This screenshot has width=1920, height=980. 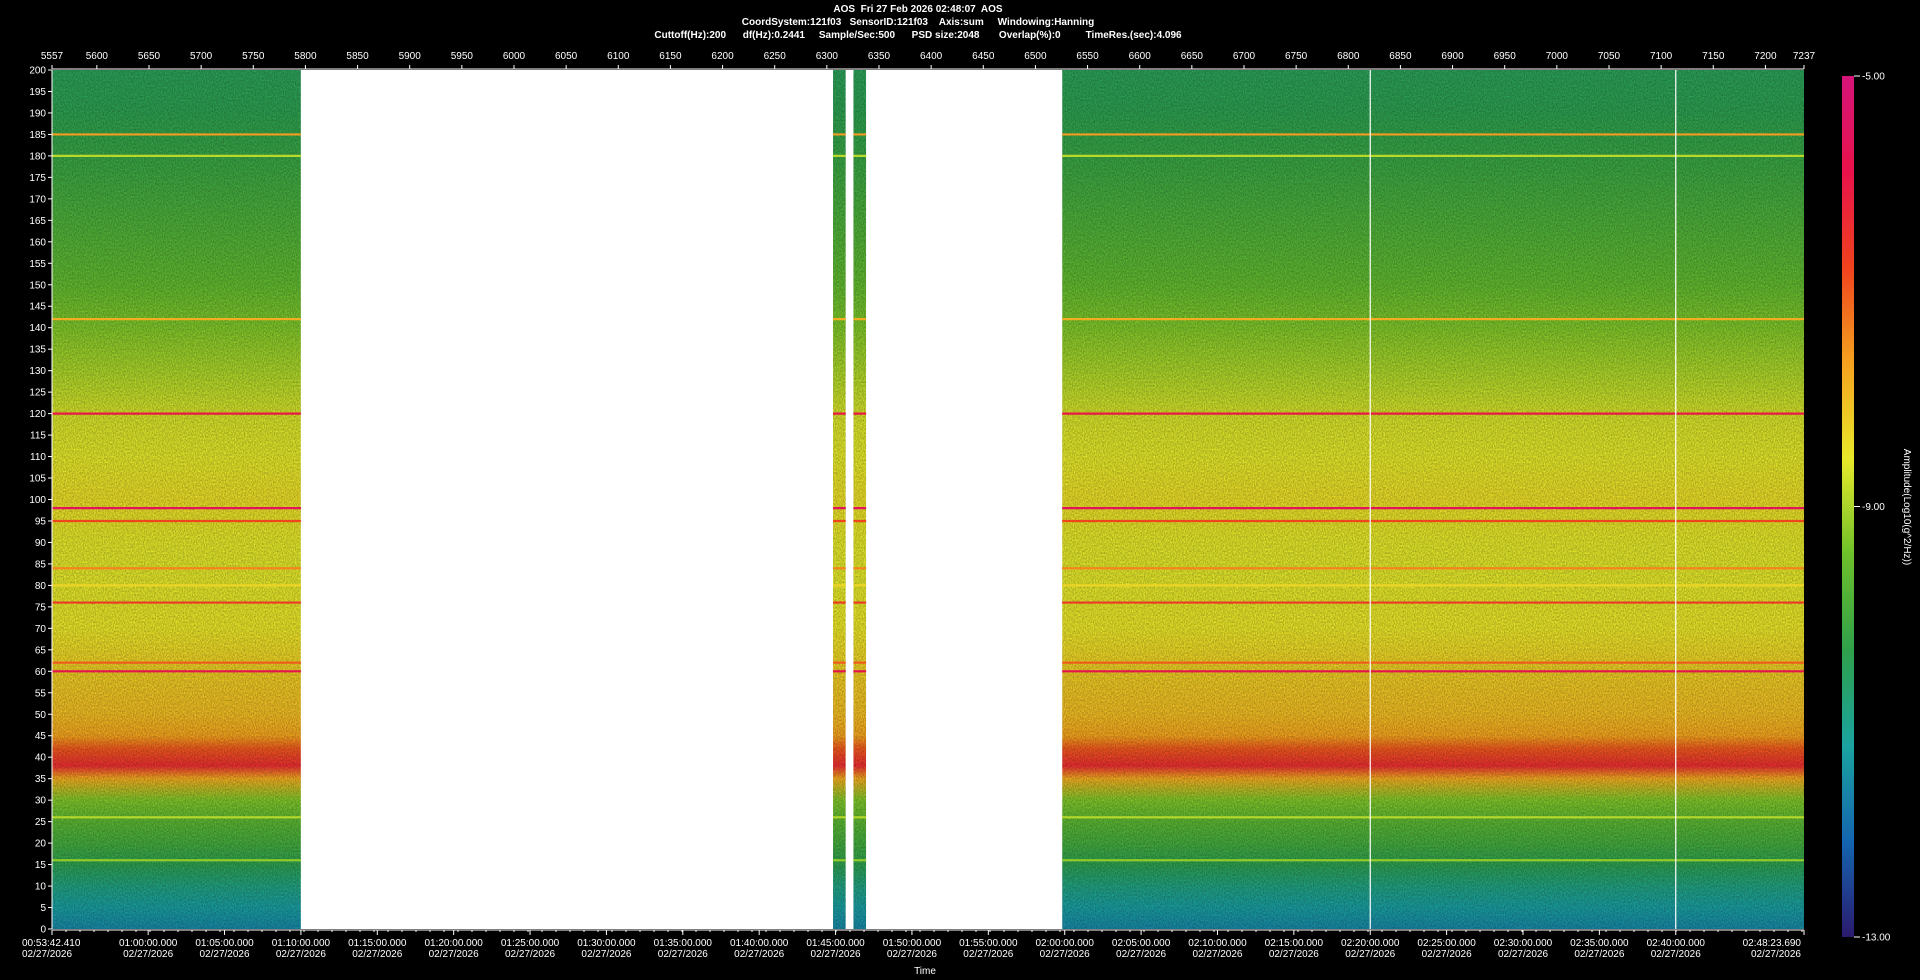 What do you see at coordinates (37, 71) in the screenshot?
I see `y-tick-label: 200` at bounding box center [37, 71].